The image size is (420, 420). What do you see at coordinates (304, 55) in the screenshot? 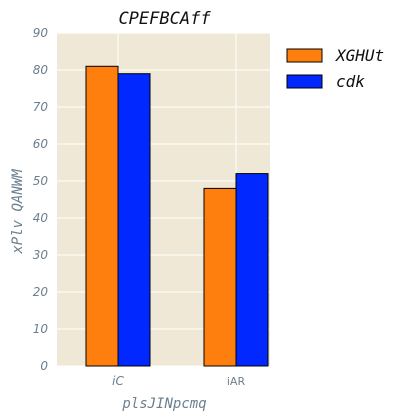
I see `legend-swatch-XGHUt` at bounding box center [304, 55].